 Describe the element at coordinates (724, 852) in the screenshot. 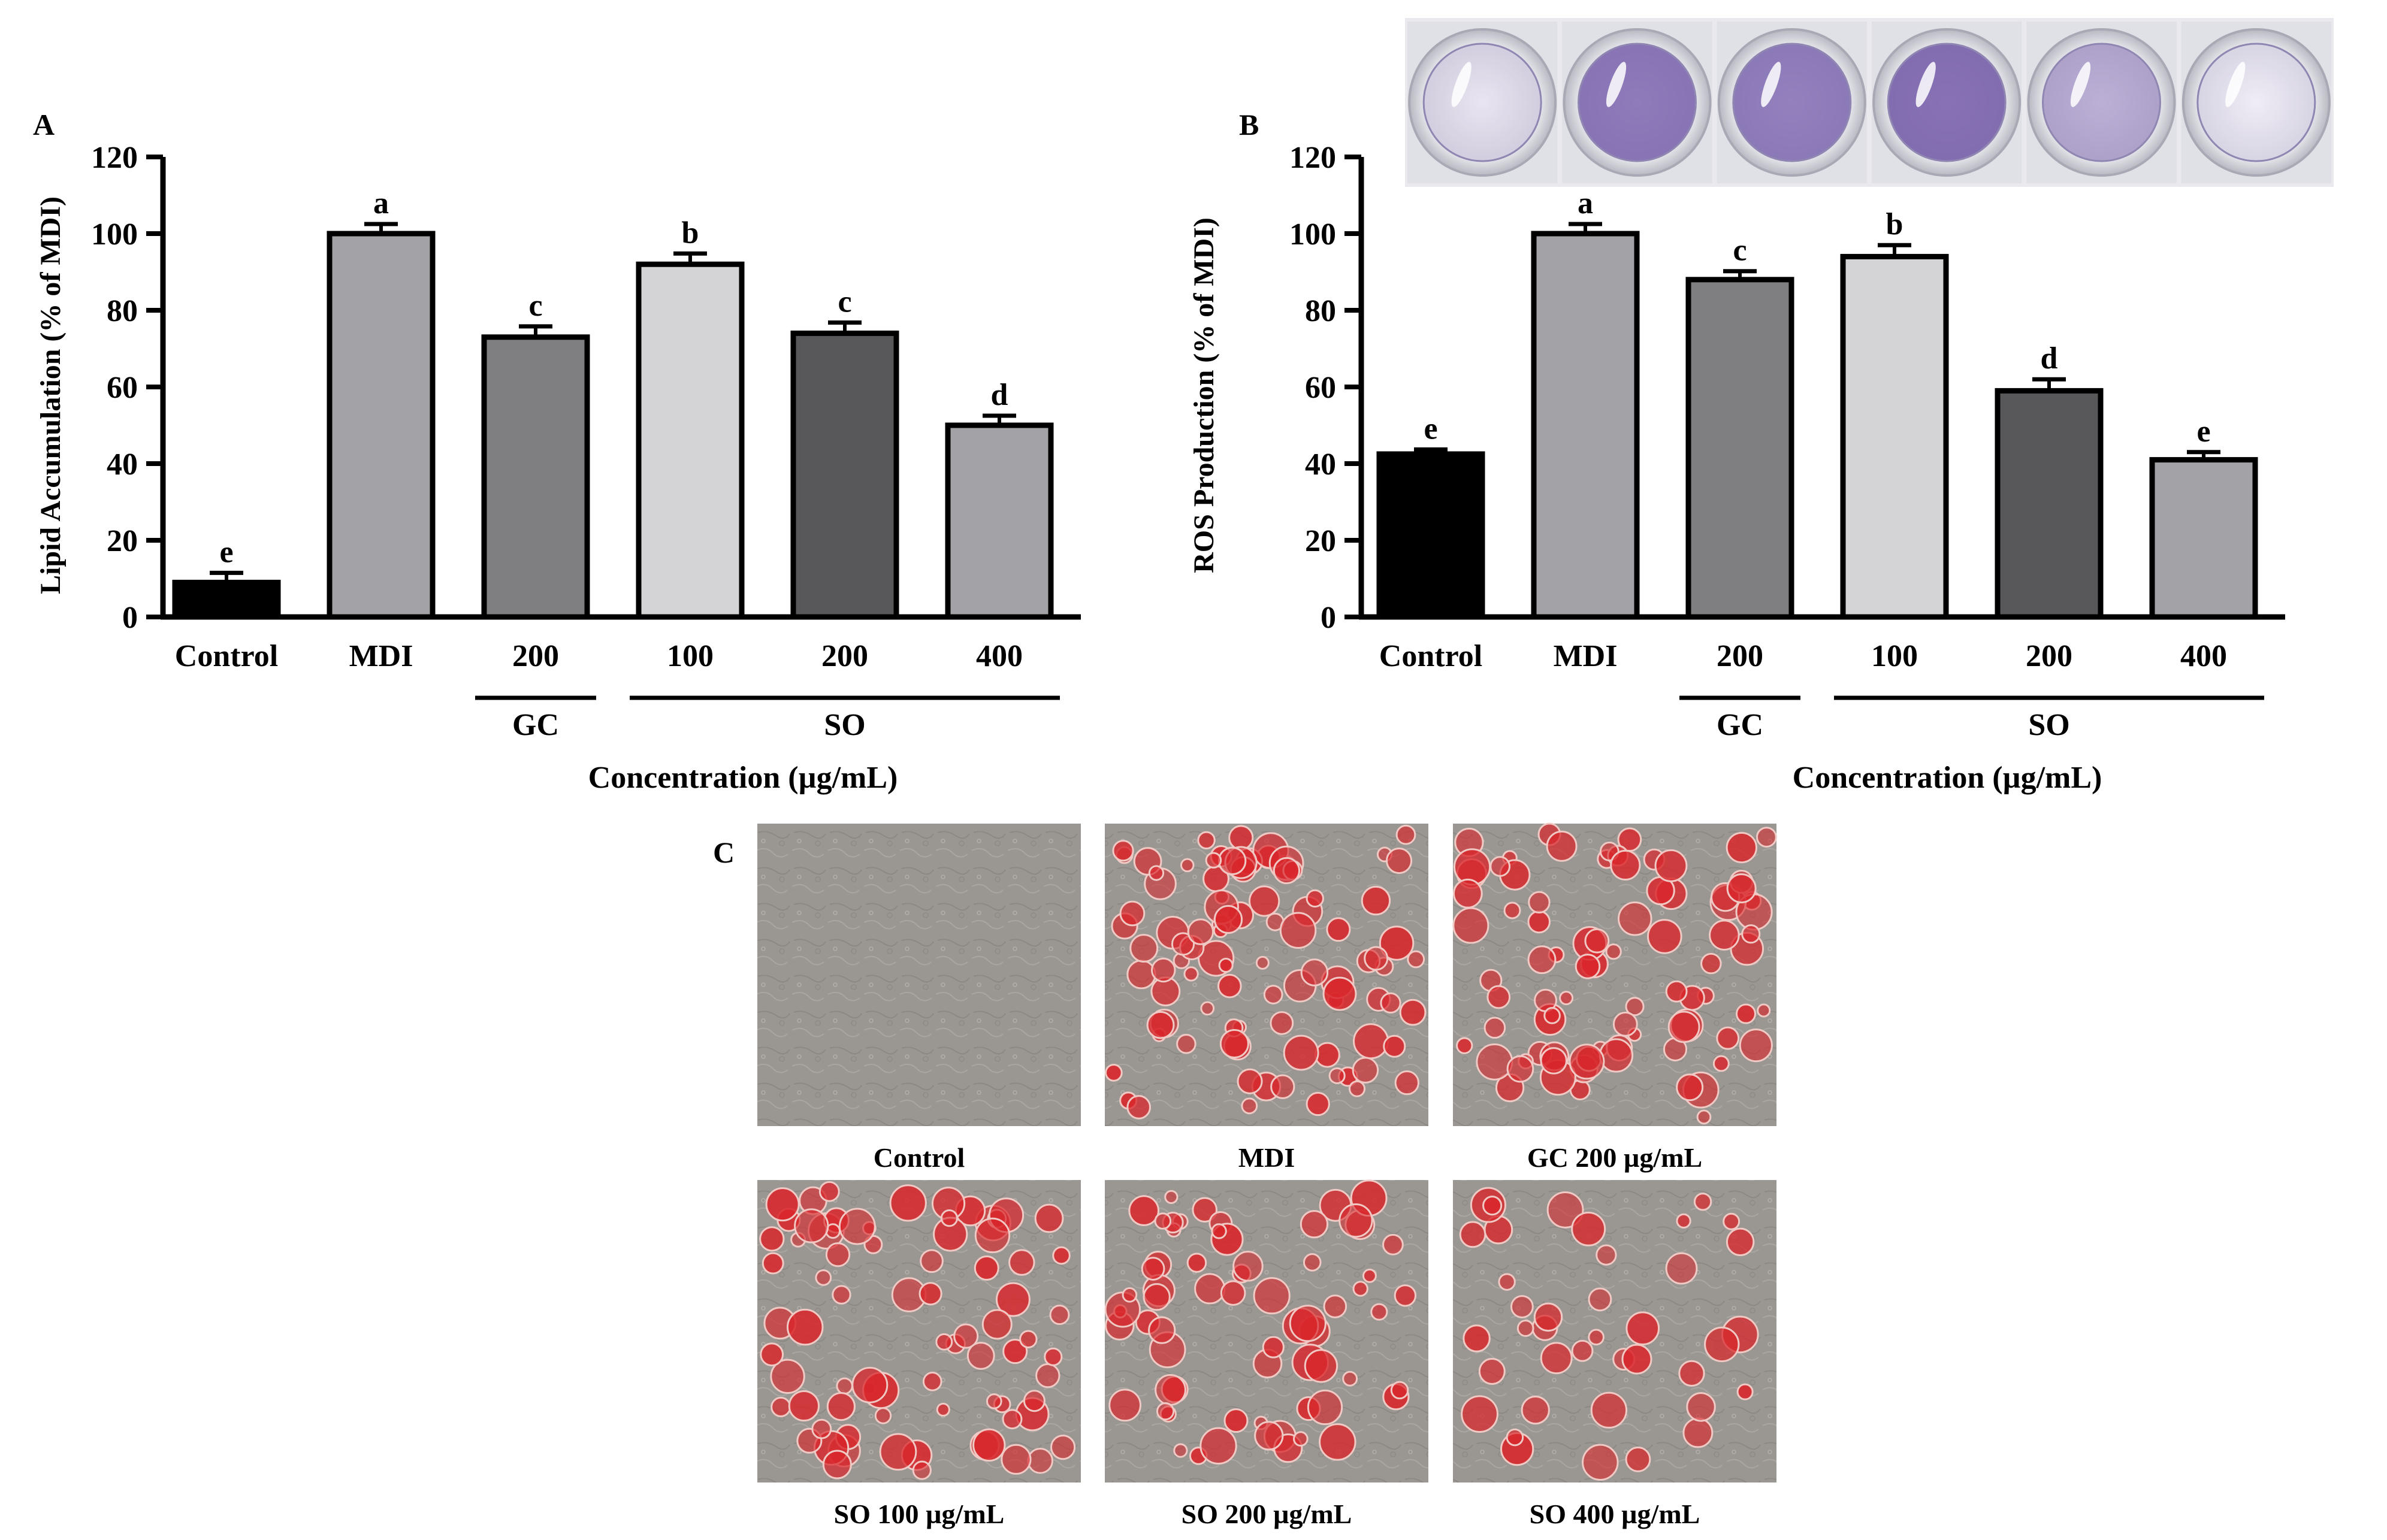

I see `panel-label-c: C` at that location.